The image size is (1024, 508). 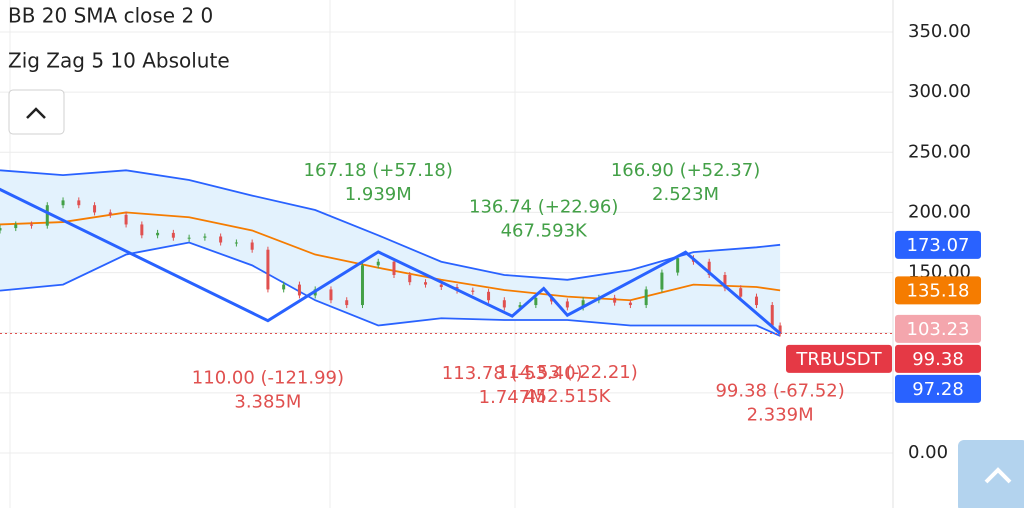 I want to click on zigzag-volume: 3.385M, so click(x=267, y=402).